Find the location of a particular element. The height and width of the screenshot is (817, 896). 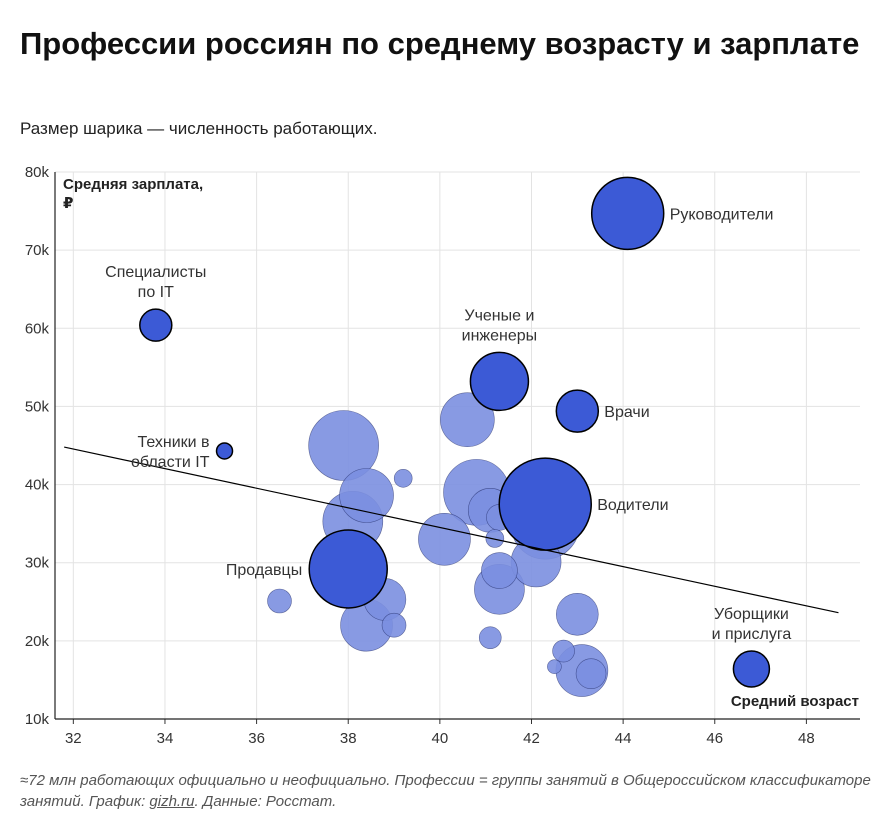

x-tick-label: 42 is located at coordinates (531, 738).